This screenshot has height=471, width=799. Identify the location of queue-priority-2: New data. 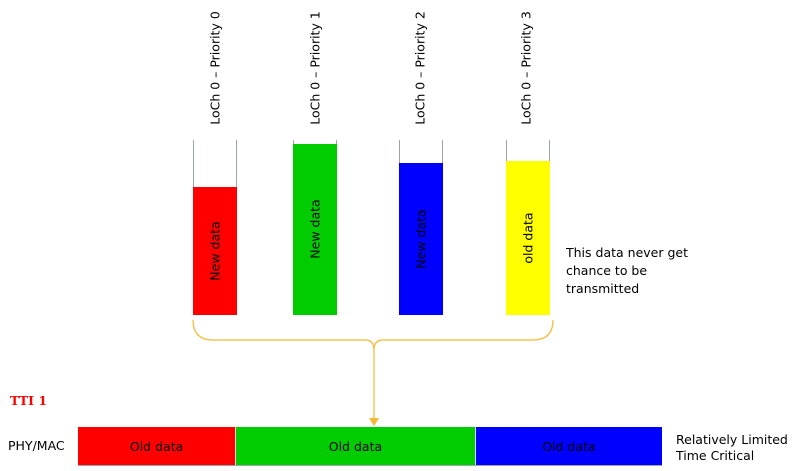
(421, 227).